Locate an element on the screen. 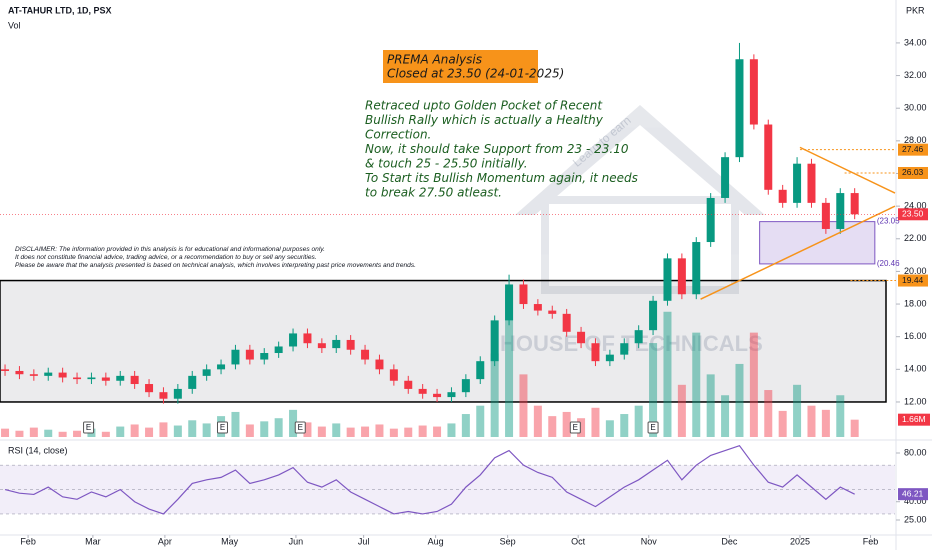 Image resolution: width=932 pixels, height=550 pixels. rsi-last-label: 46.21 is located at coordinates (913, 493).